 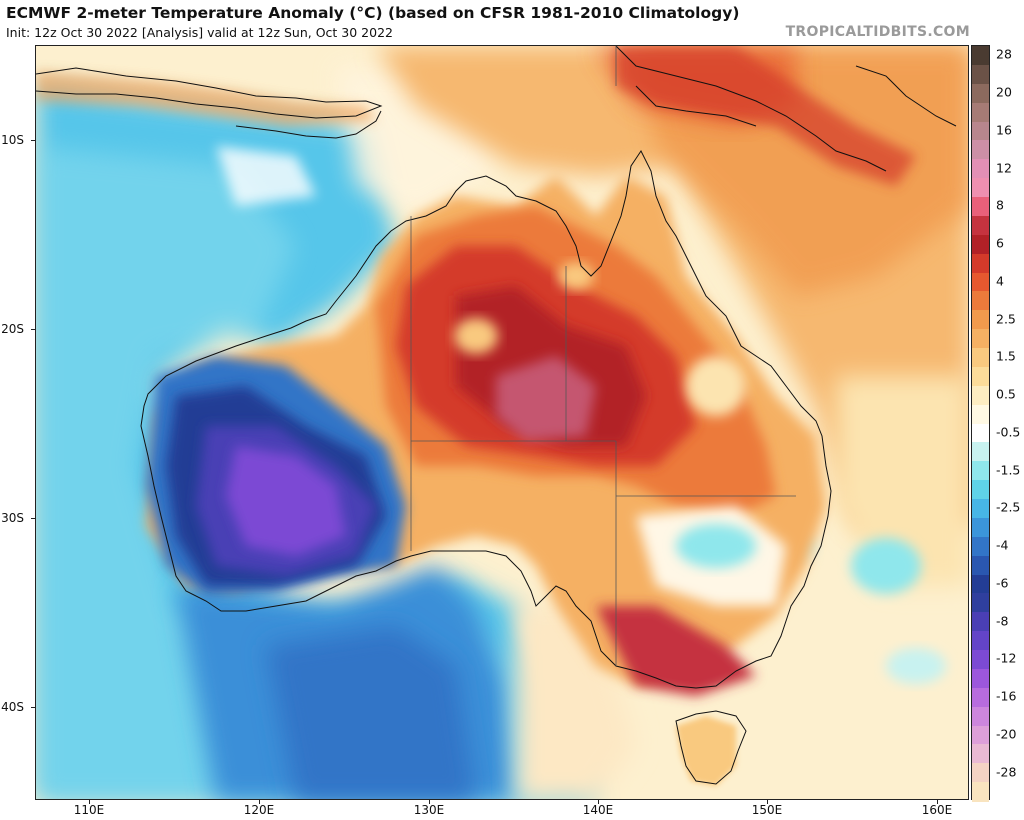 What do you see at coordinates (259, 810) in the screenshot?
I see `lon-label-120e: 120E` at bounding box center [259, 810].